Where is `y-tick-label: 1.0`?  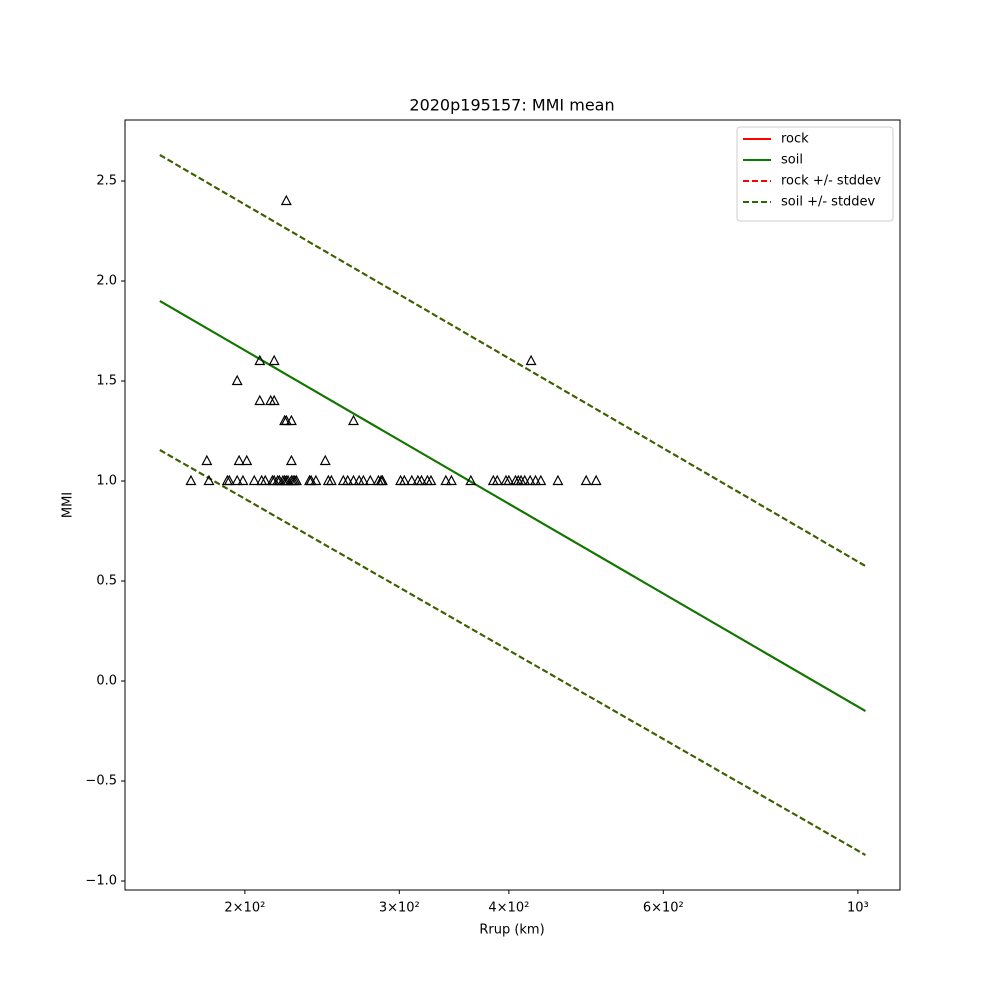 y-tick-label: 1.0 is located at coordinates (106, 481).